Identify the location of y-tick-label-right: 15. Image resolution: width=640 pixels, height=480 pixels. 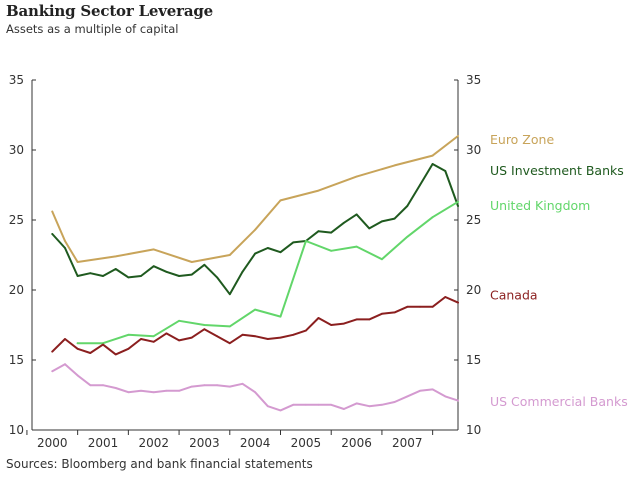
(473, 360).